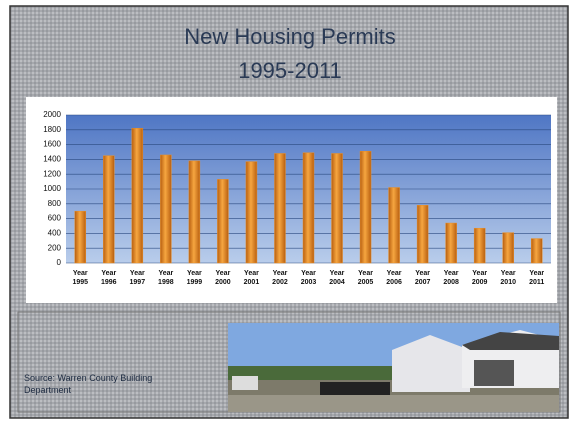  What do you see at coordinates (251, 278) in the screenshot?
I see `x-tick-label: Year 2001` at bounding box center [251, 278].